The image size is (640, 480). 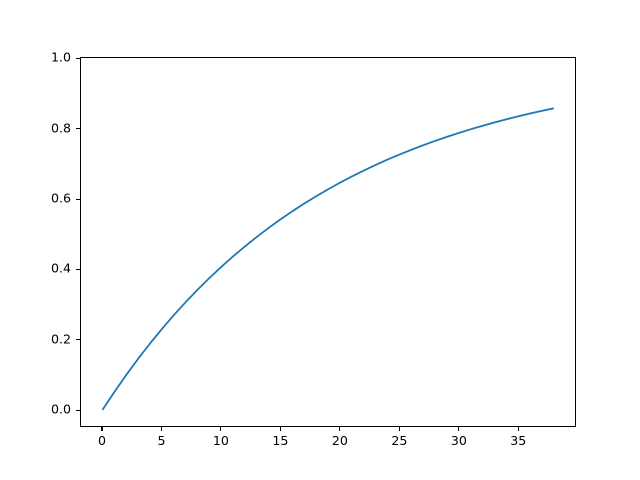 I want to click on y-tick-label: 0.2, so click(x=60, y=339).